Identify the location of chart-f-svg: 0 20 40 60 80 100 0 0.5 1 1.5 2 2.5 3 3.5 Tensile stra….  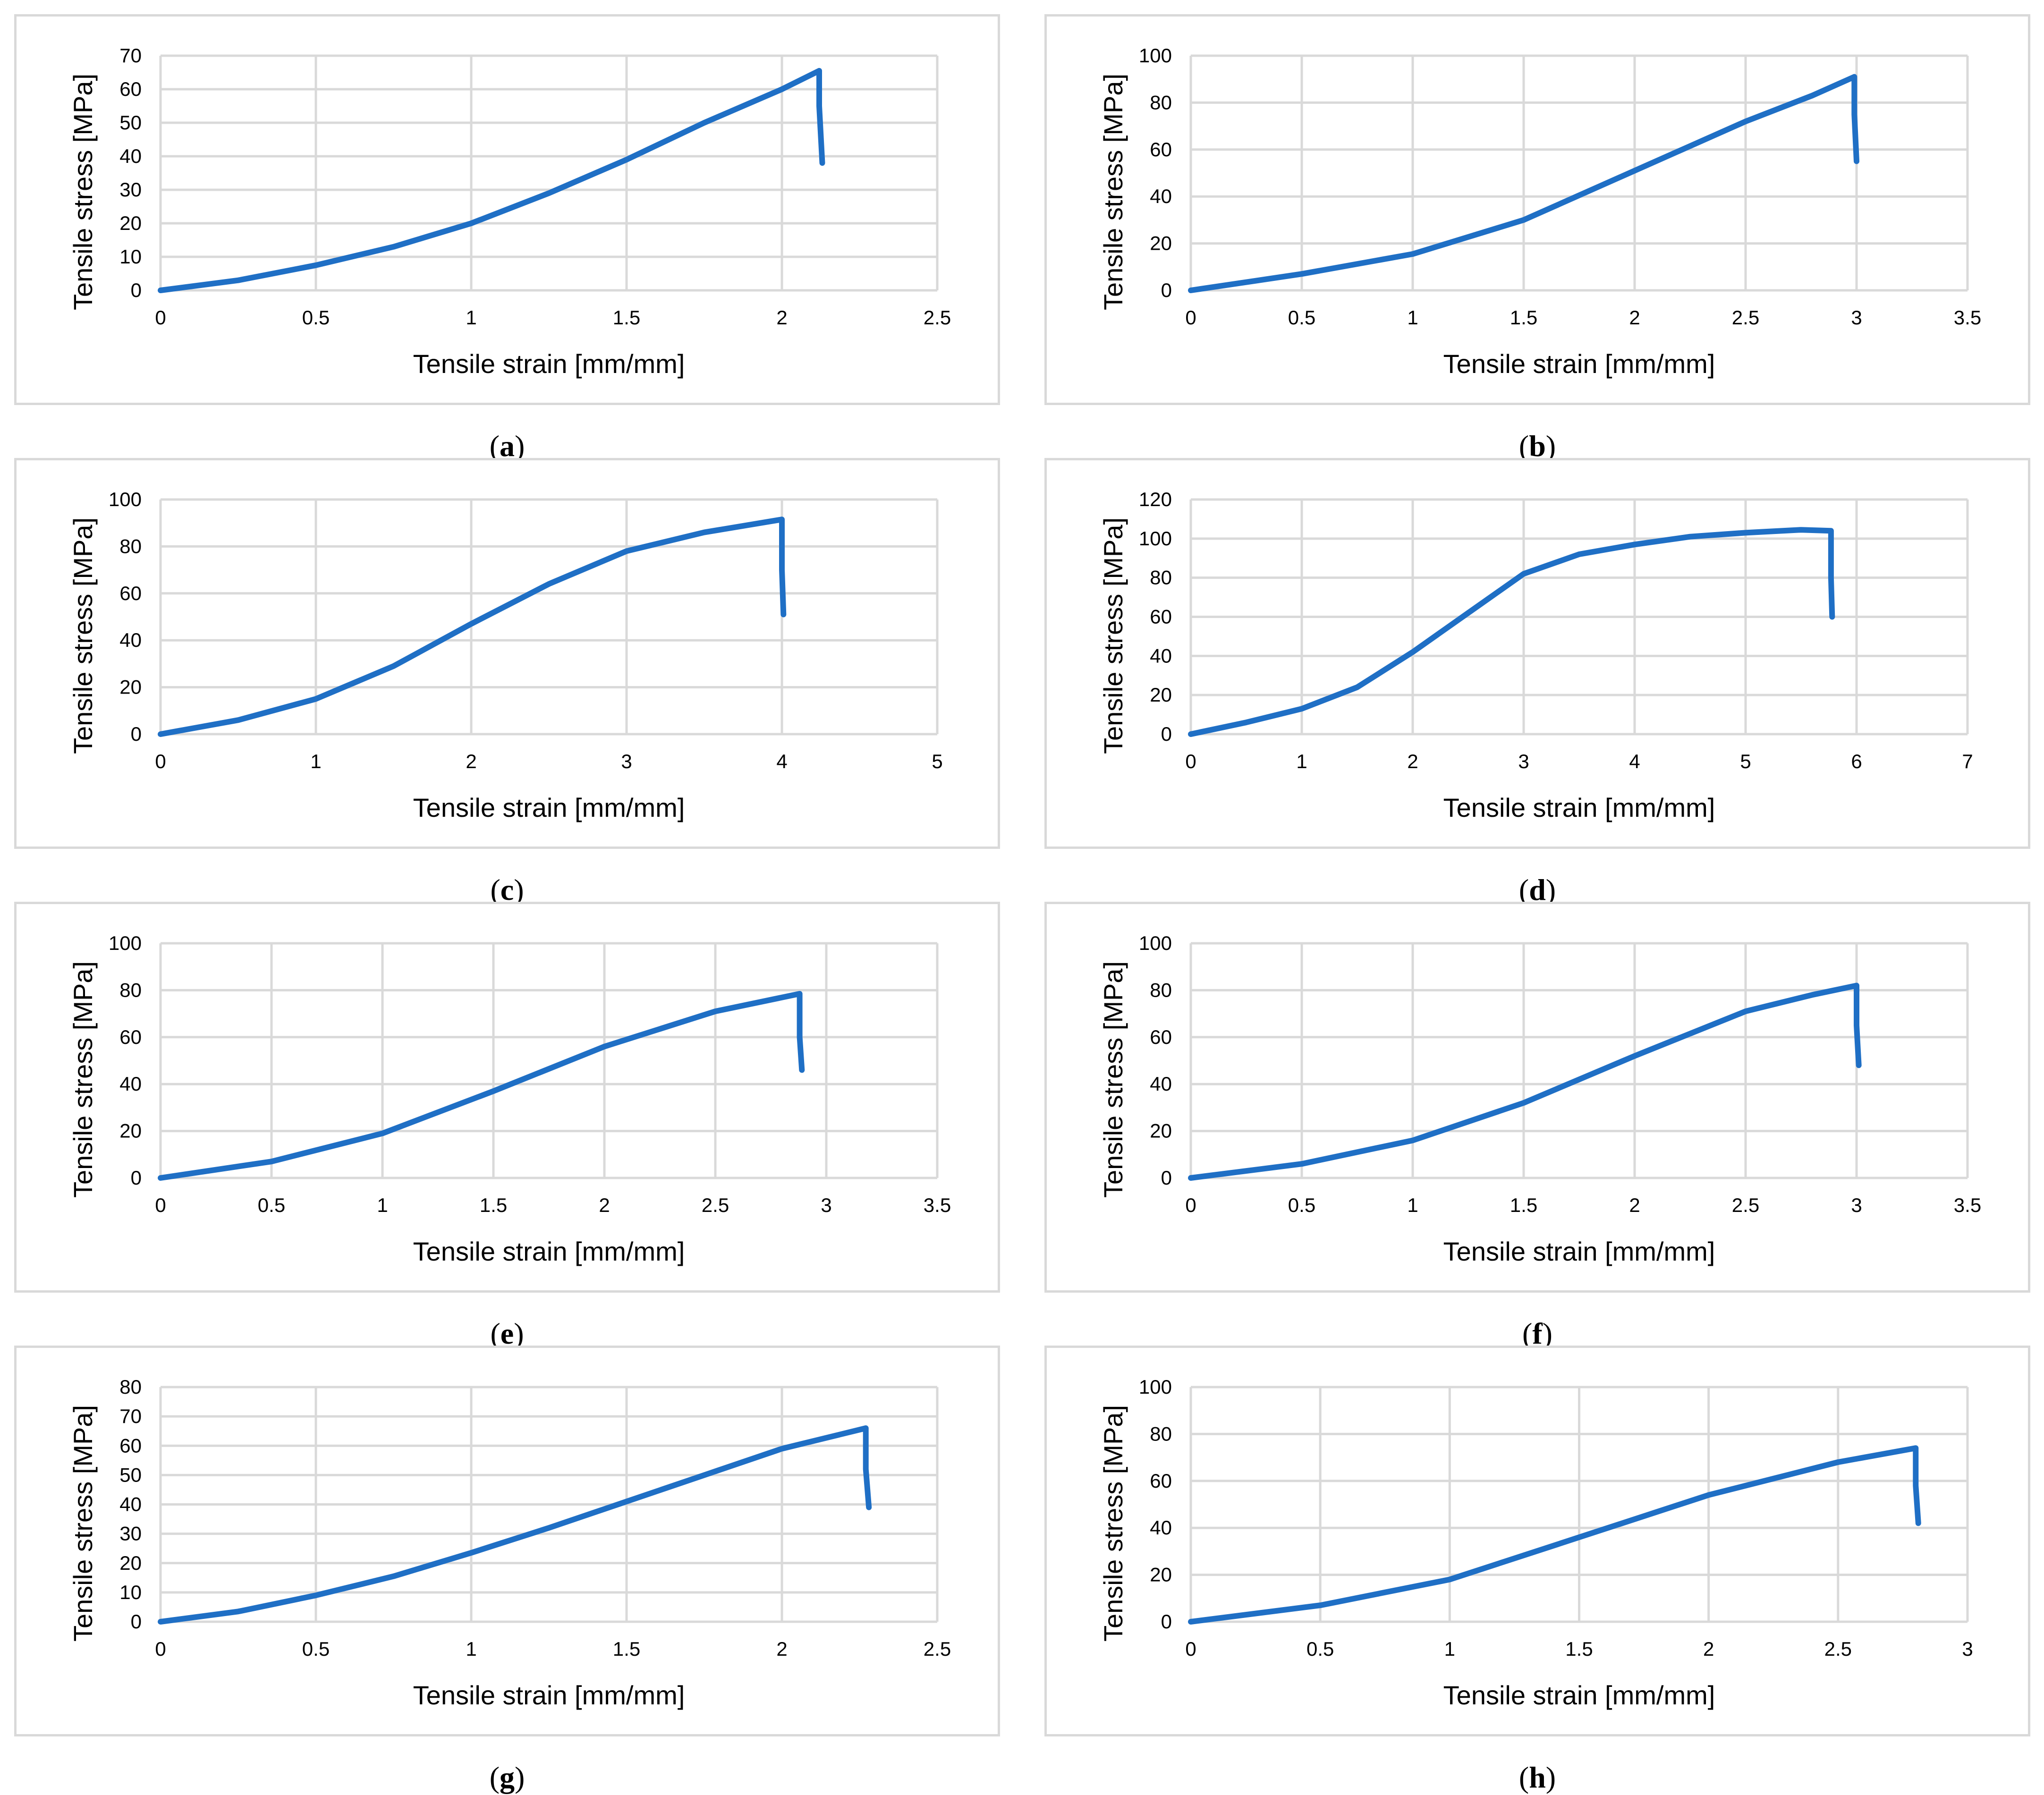
(1539, 1099).